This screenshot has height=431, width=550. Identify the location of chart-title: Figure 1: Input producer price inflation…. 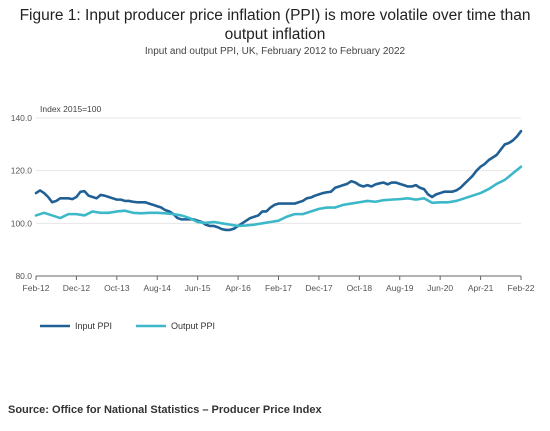
(275, 25).